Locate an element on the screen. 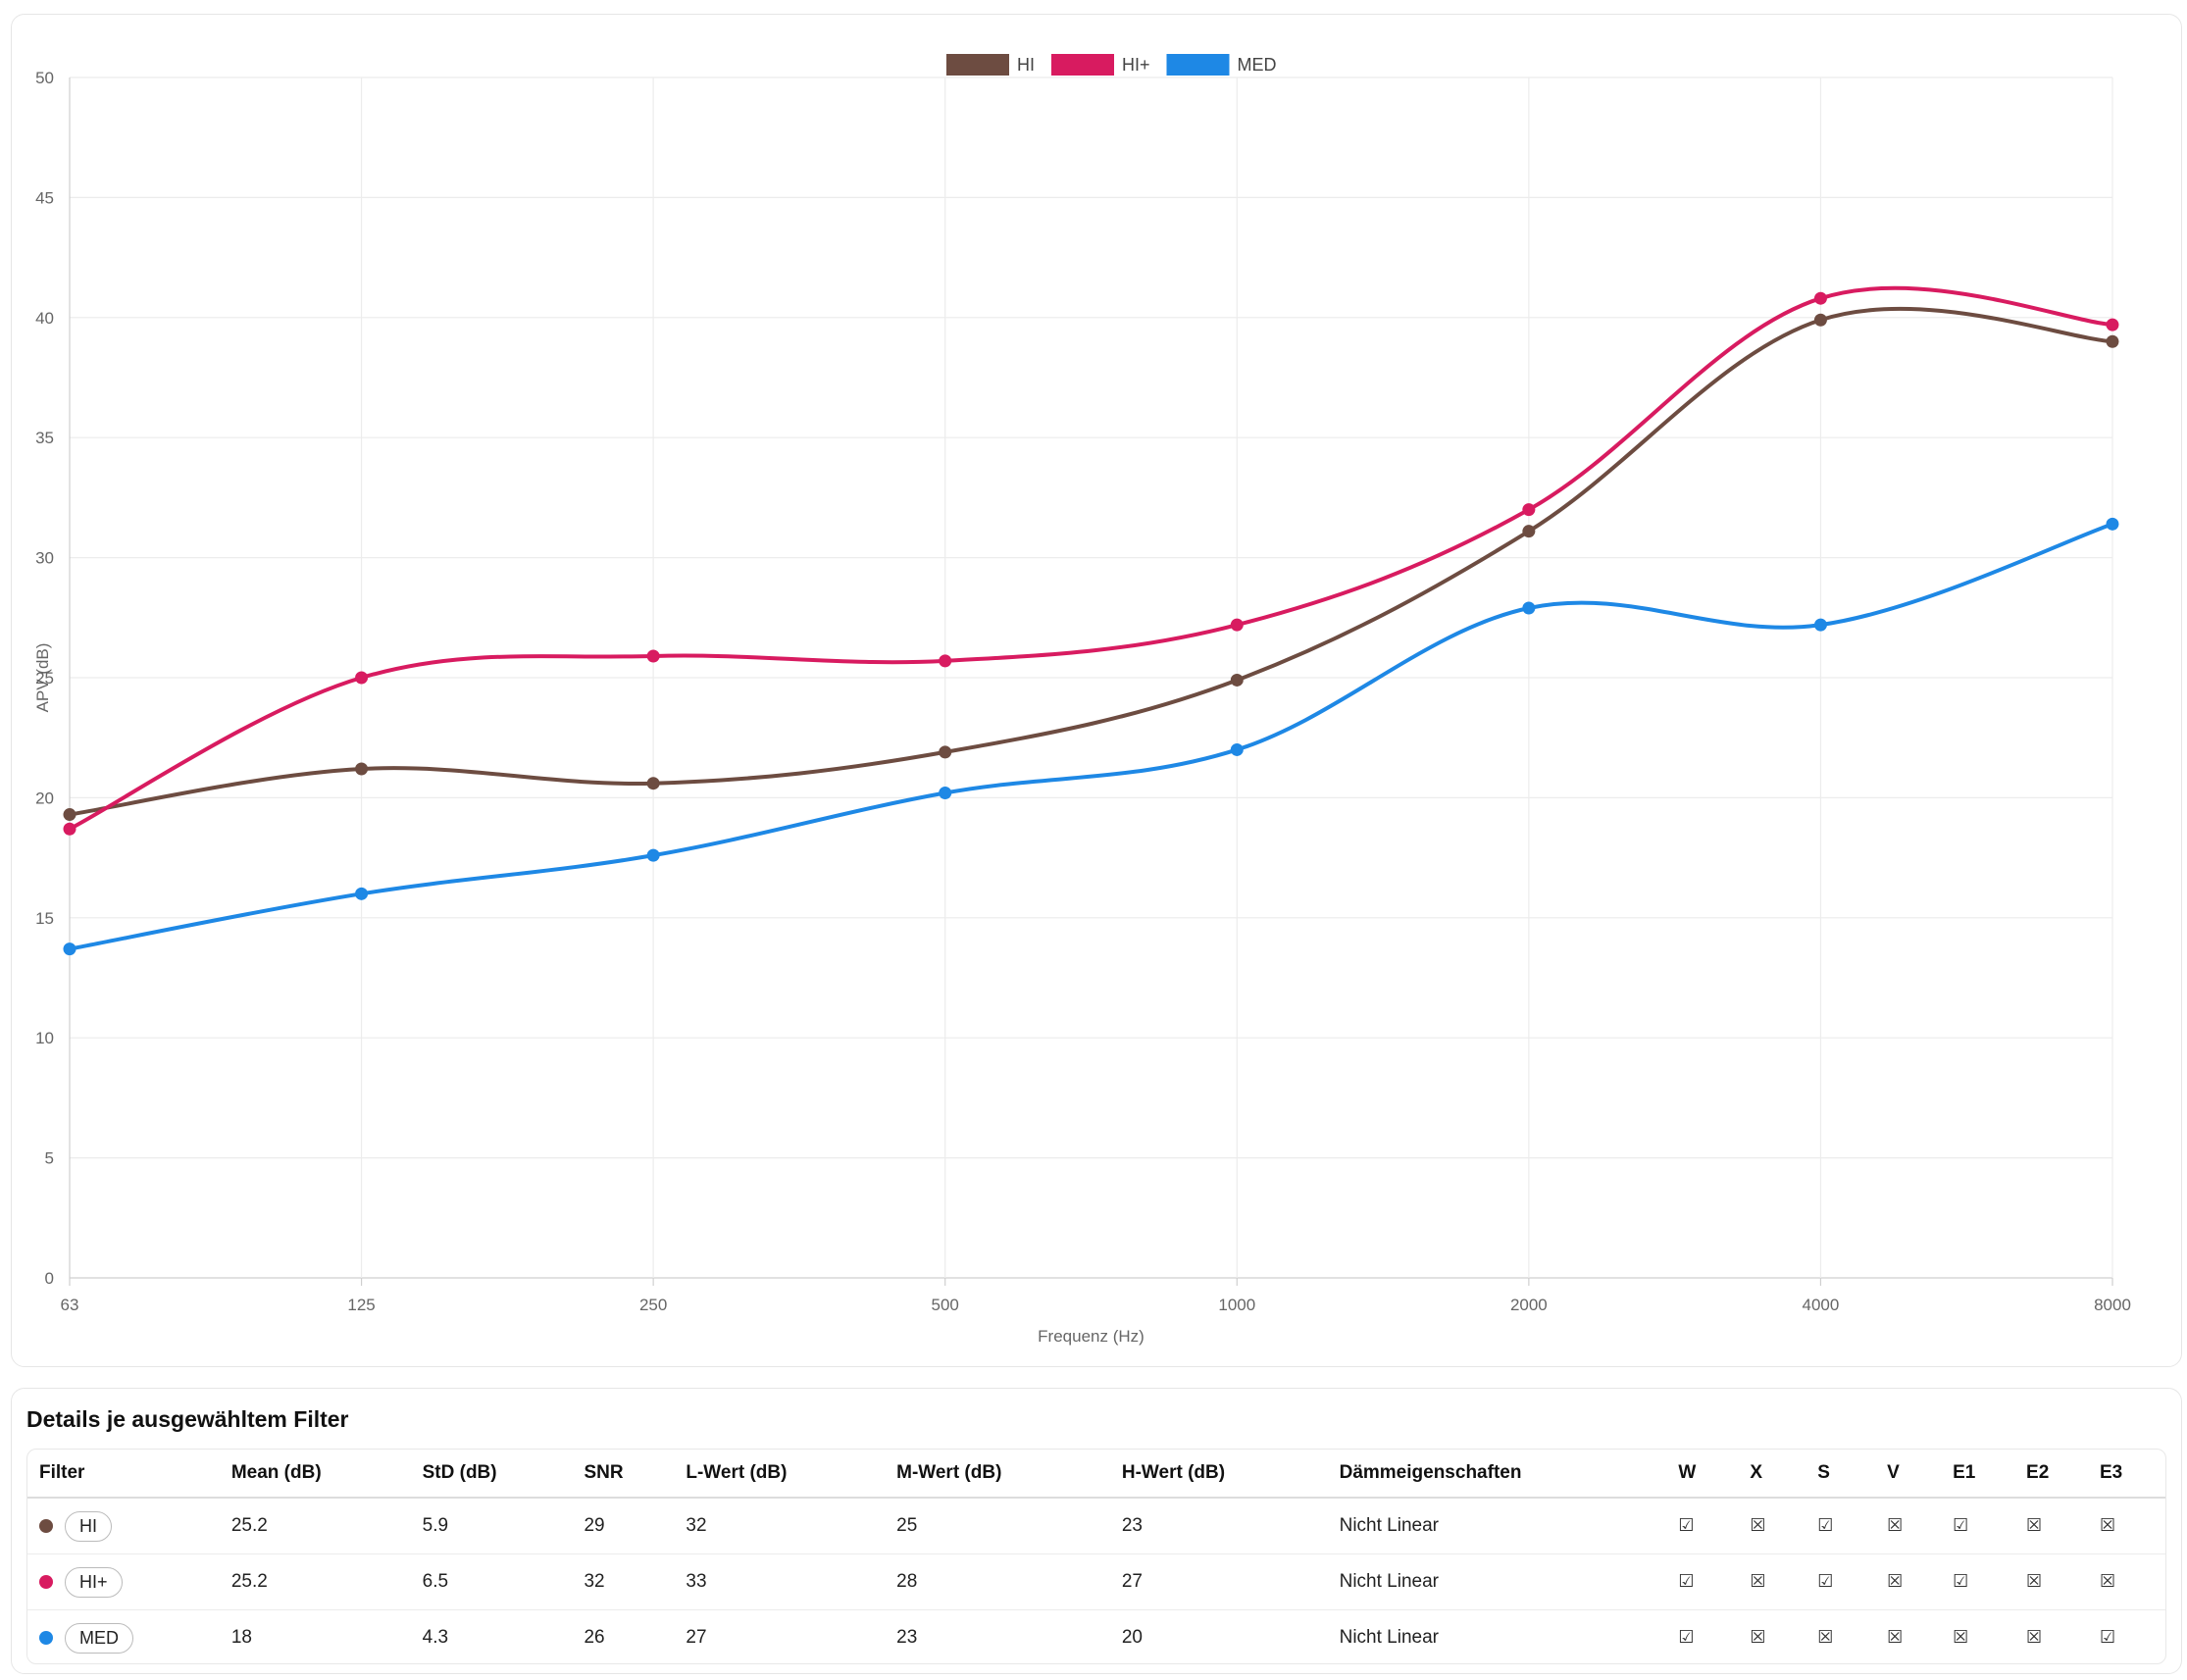 Image resolution: width=2187 pixels, height=1680 pixels. m-wert-cell: 25 is located at coordinates (997, 1526).